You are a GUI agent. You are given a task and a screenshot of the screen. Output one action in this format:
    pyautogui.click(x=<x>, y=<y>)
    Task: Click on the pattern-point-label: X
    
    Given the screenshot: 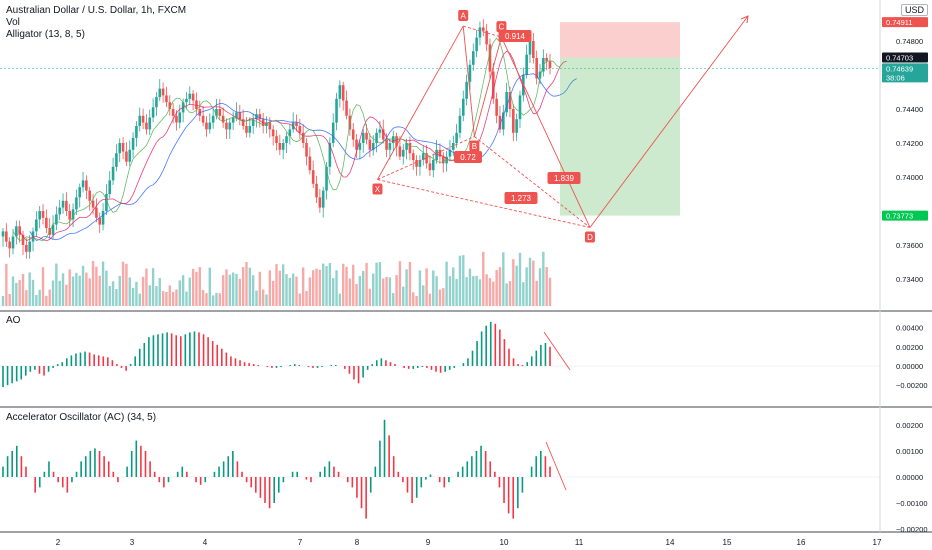 What is the action you would take?
    pyautogui.click(x=378, y=189)
    